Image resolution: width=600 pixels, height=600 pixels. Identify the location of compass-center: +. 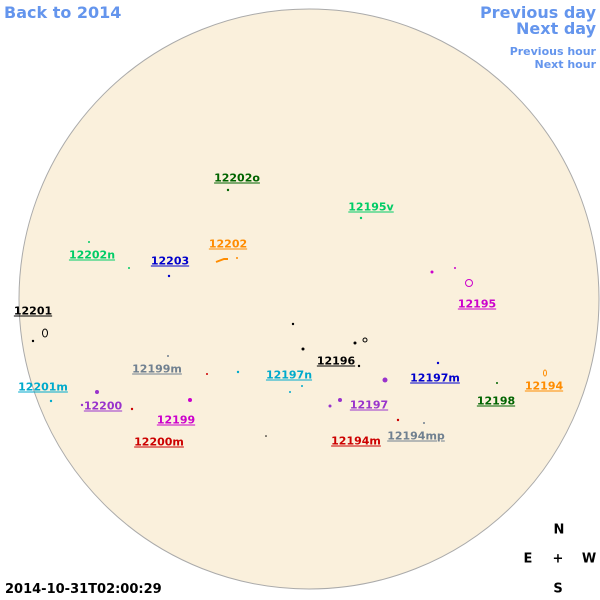
(558, 559).